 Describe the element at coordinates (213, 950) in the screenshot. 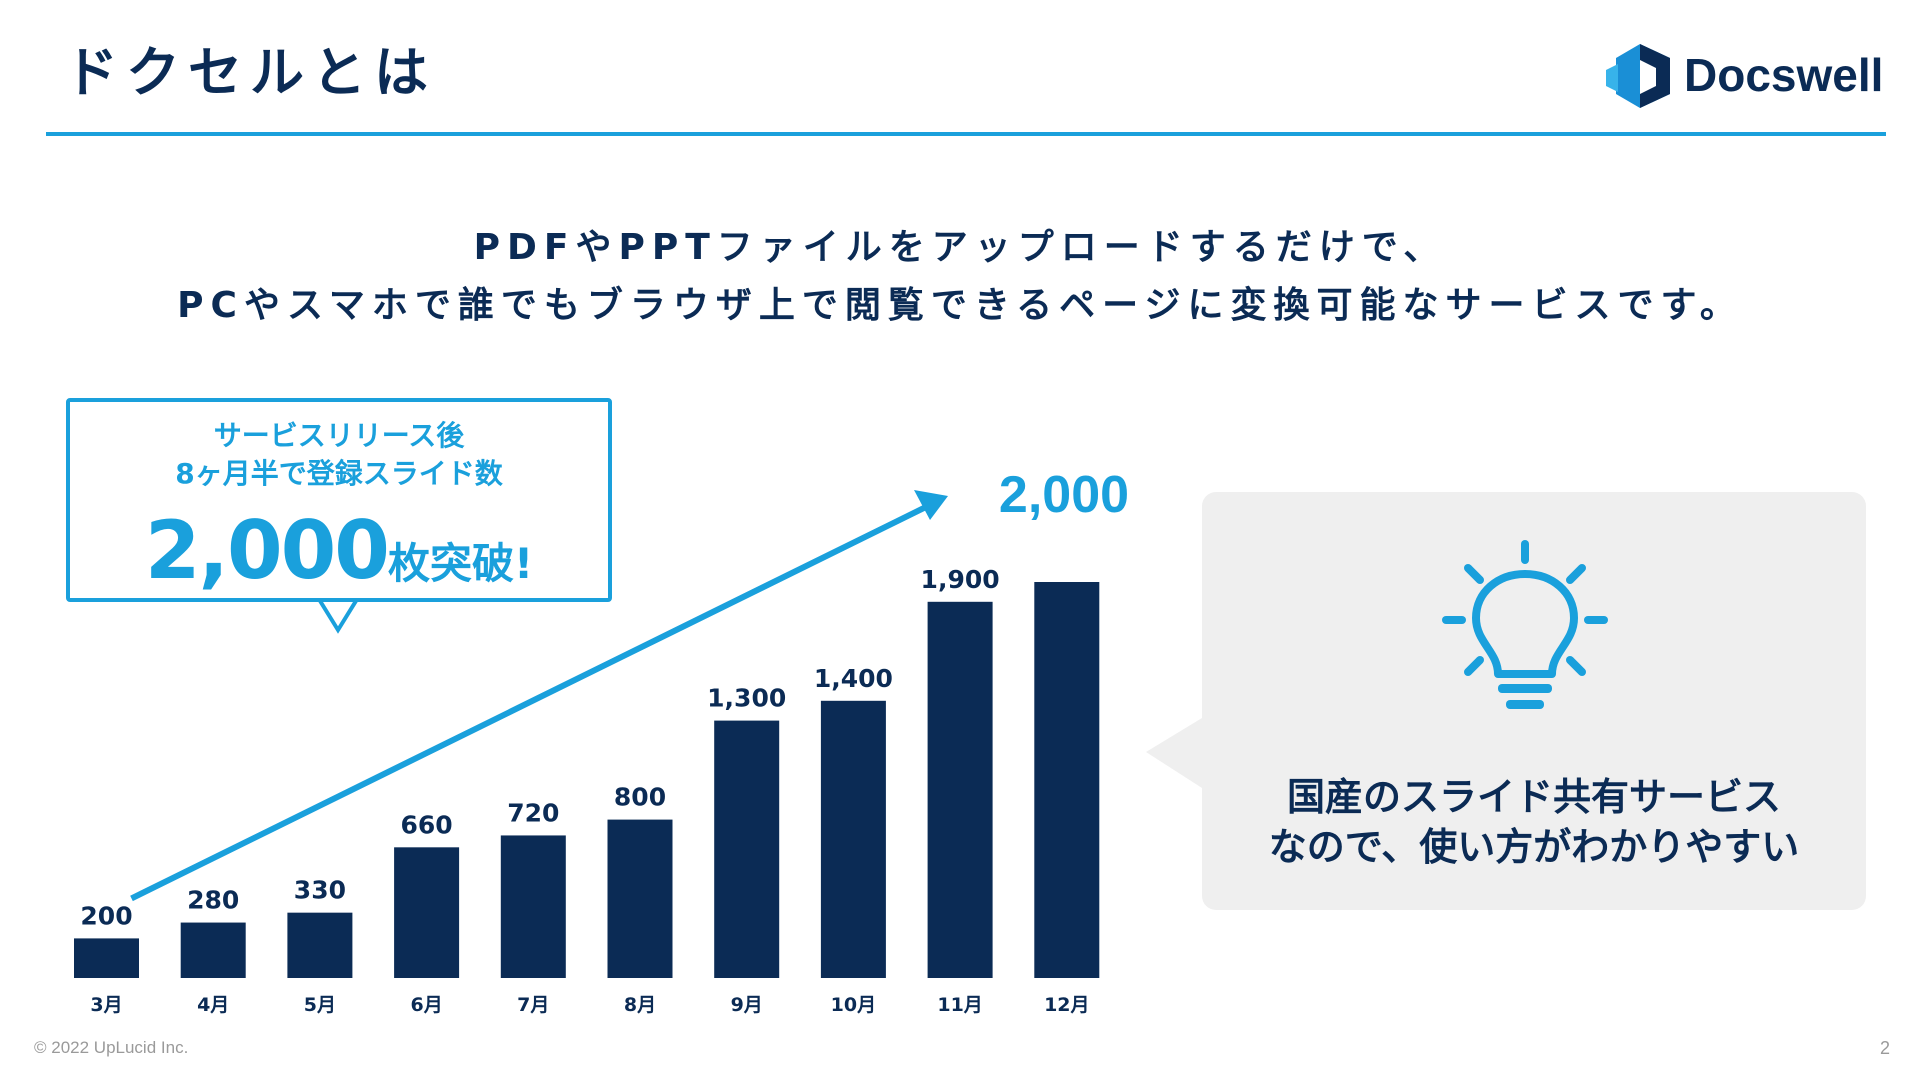

I see `bar-4月` at that location.